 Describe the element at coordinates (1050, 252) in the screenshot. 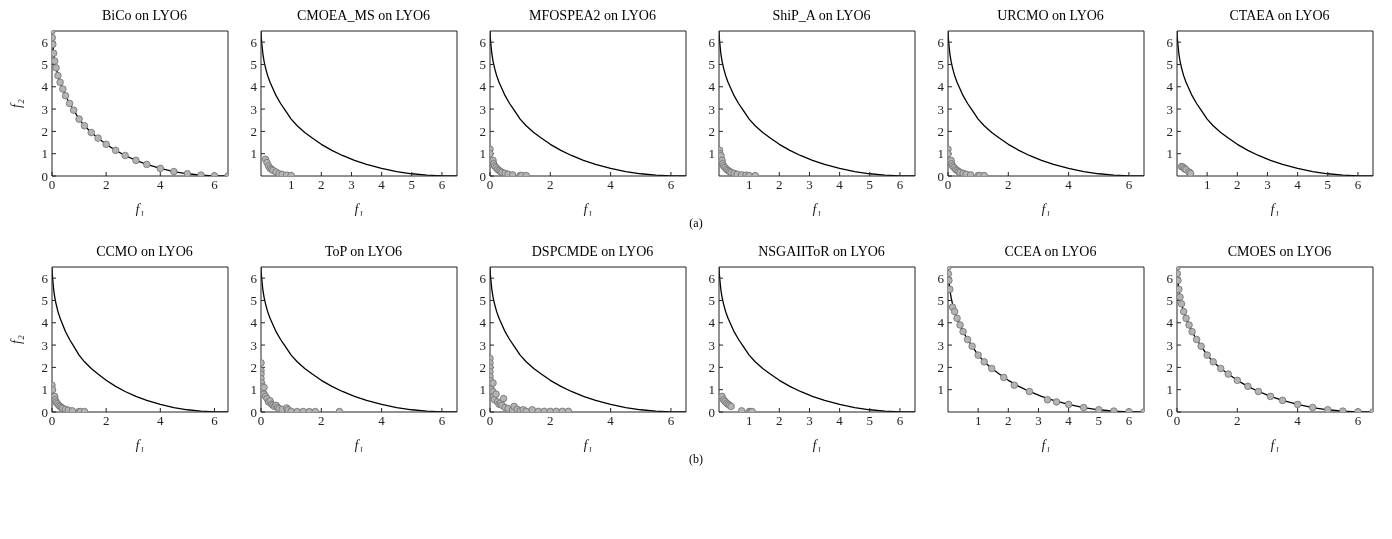

I see `chart-title: CCEA on LYO6` at that location.